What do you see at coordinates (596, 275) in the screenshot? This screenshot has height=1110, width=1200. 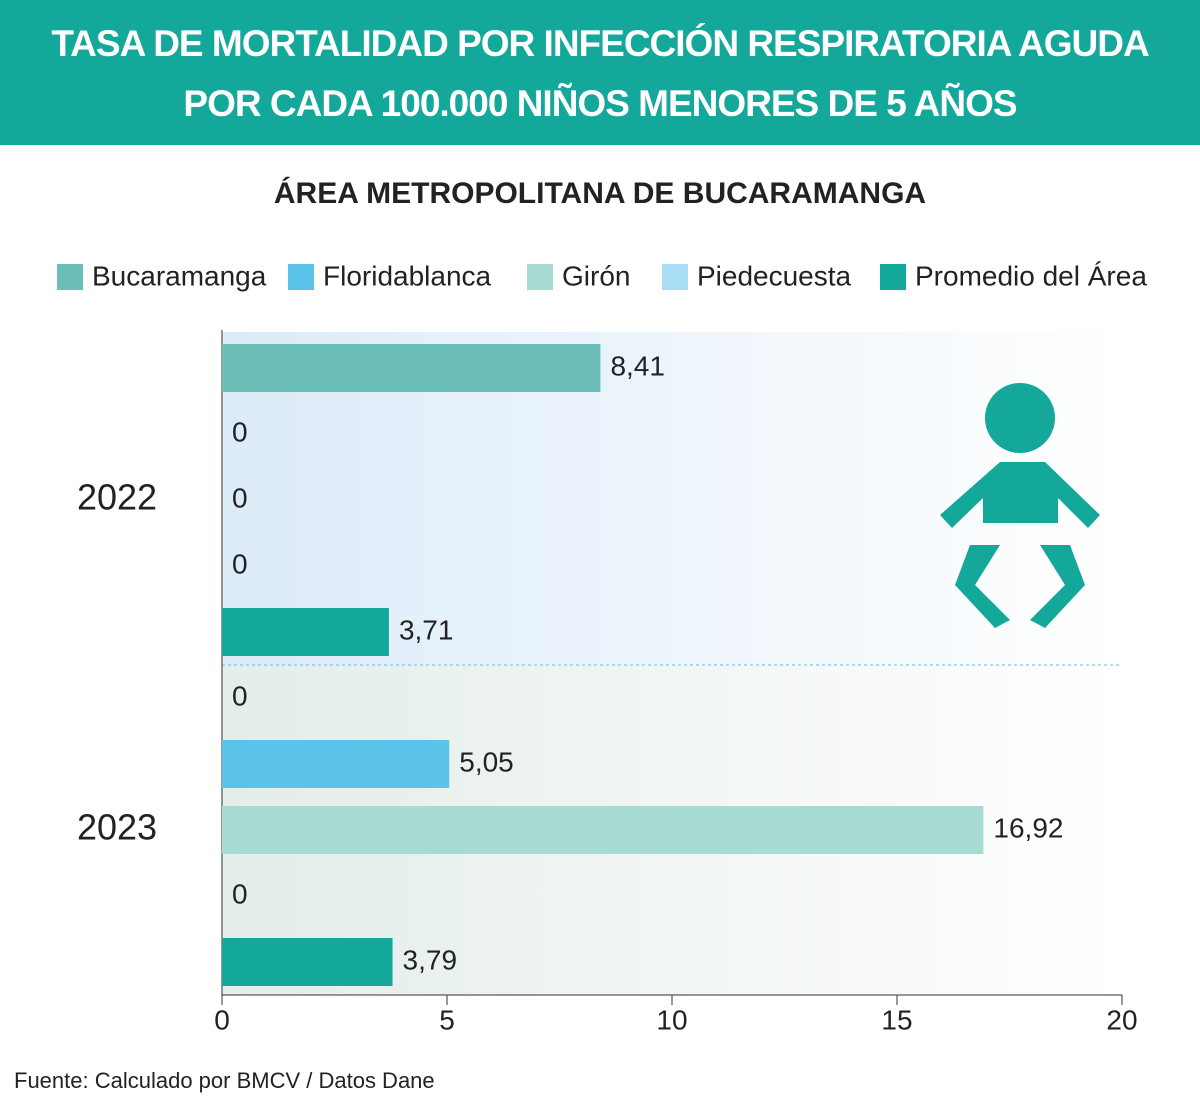 I see `legend-label: Girón` at bounding box center [596, 275].